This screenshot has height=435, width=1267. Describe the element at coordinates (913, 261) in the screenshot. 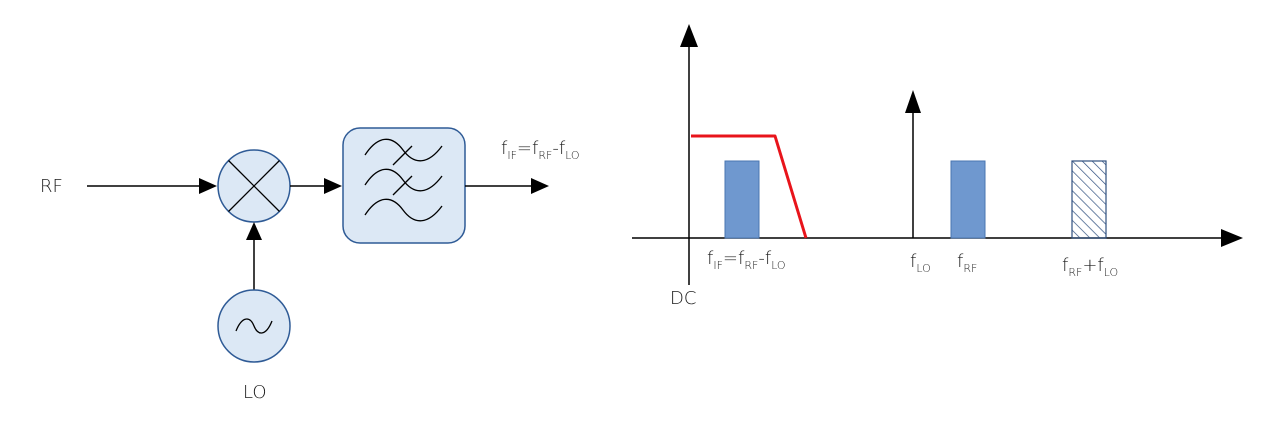

I see `lo-f: f` at that location.